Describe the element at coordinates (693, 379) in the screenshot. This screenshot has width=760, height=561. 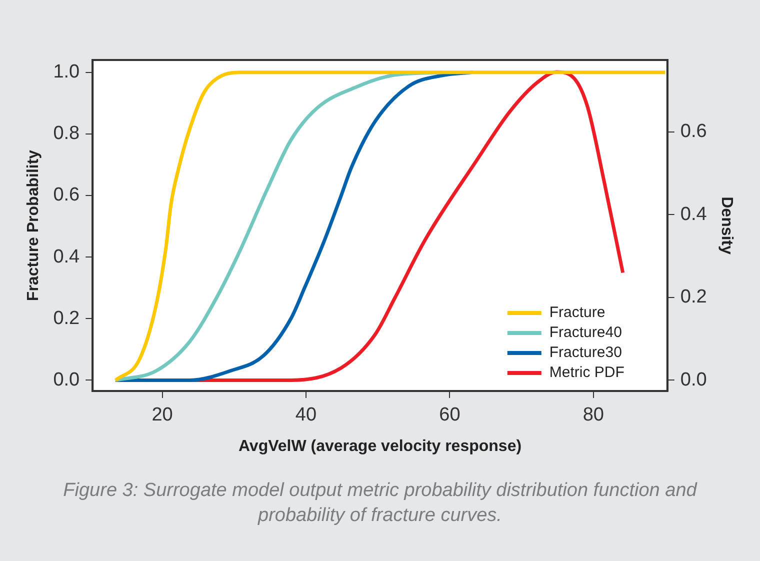
I see `y2-tick-label: 0.0` at that location.